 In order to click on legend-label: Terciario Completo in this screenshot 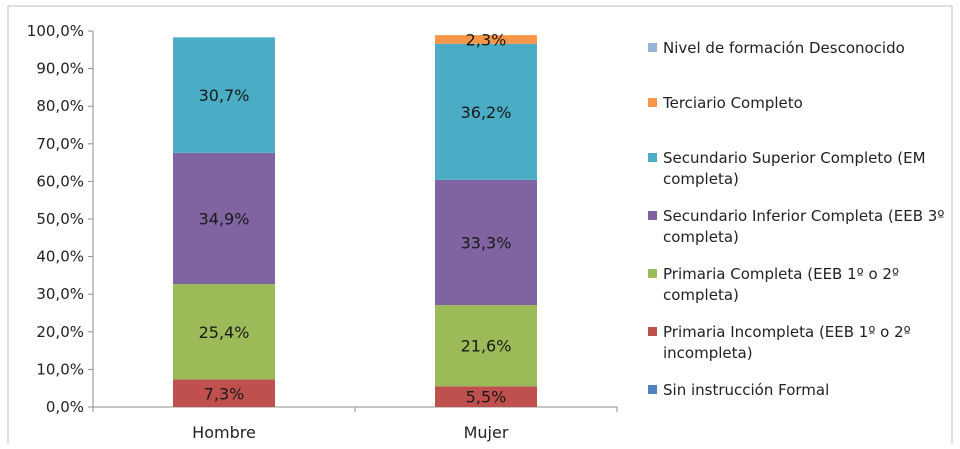, I will do `click(732, 103)`.